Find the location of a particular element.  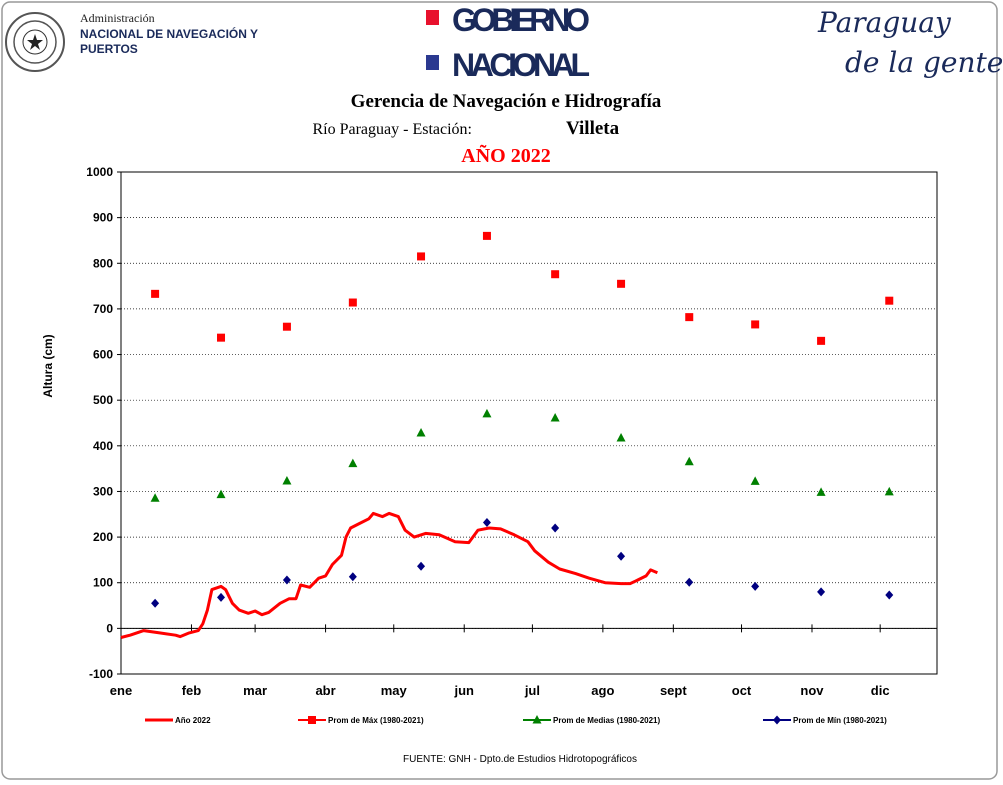

agency: PUERTOS is located at coordinates (109, 49).